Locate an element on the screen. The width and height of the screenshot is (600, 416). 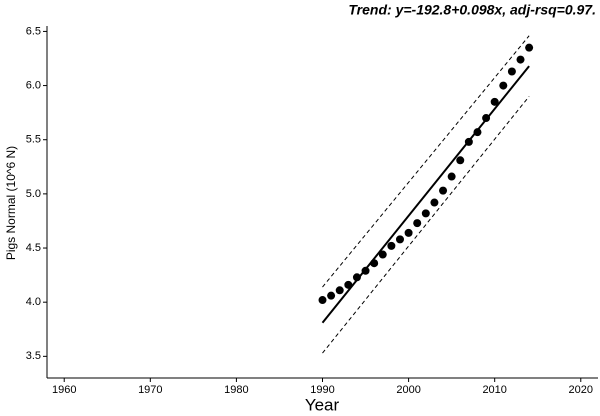
y-tick-label: 3.5 is located at coordinates (33, 356).